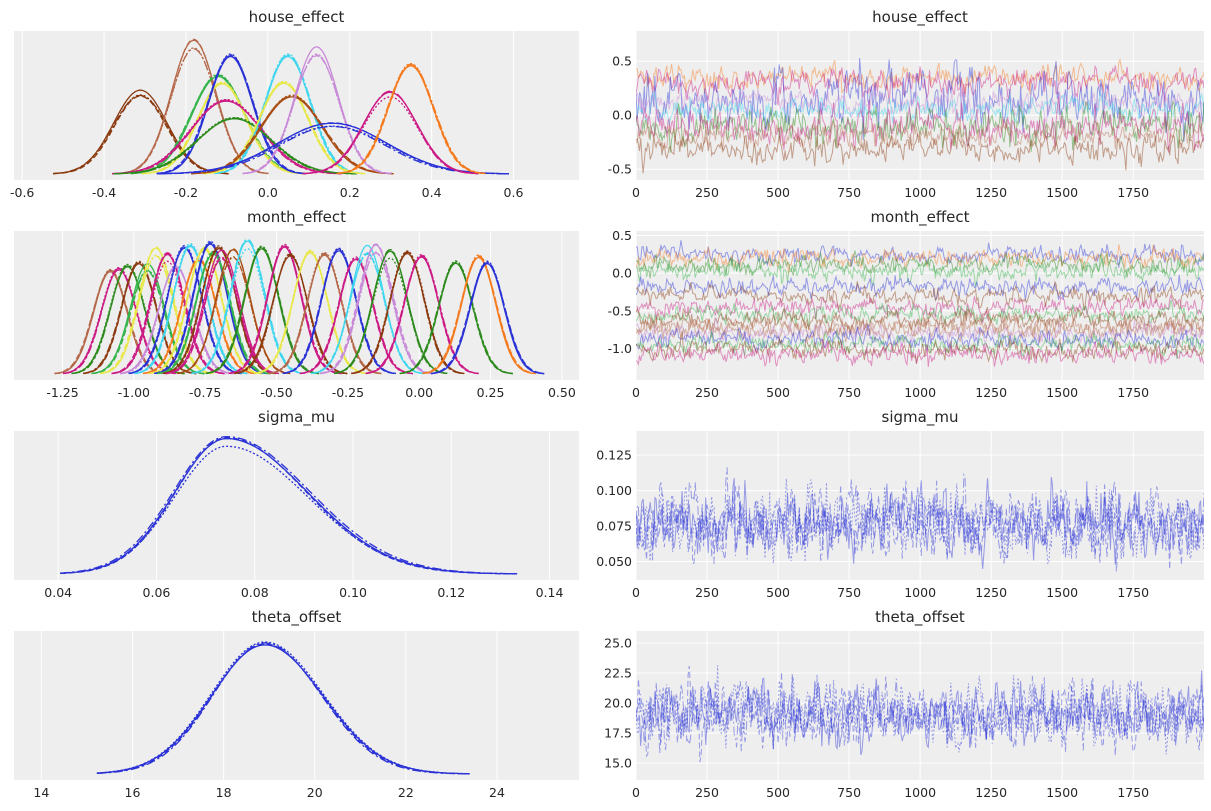 The height and width of the screenshot is (811, 1211). What do you see at coordinates (618, 763) in the screenshot?
I see `y-tick-label: 15.0` at bounding box center [618, 763].